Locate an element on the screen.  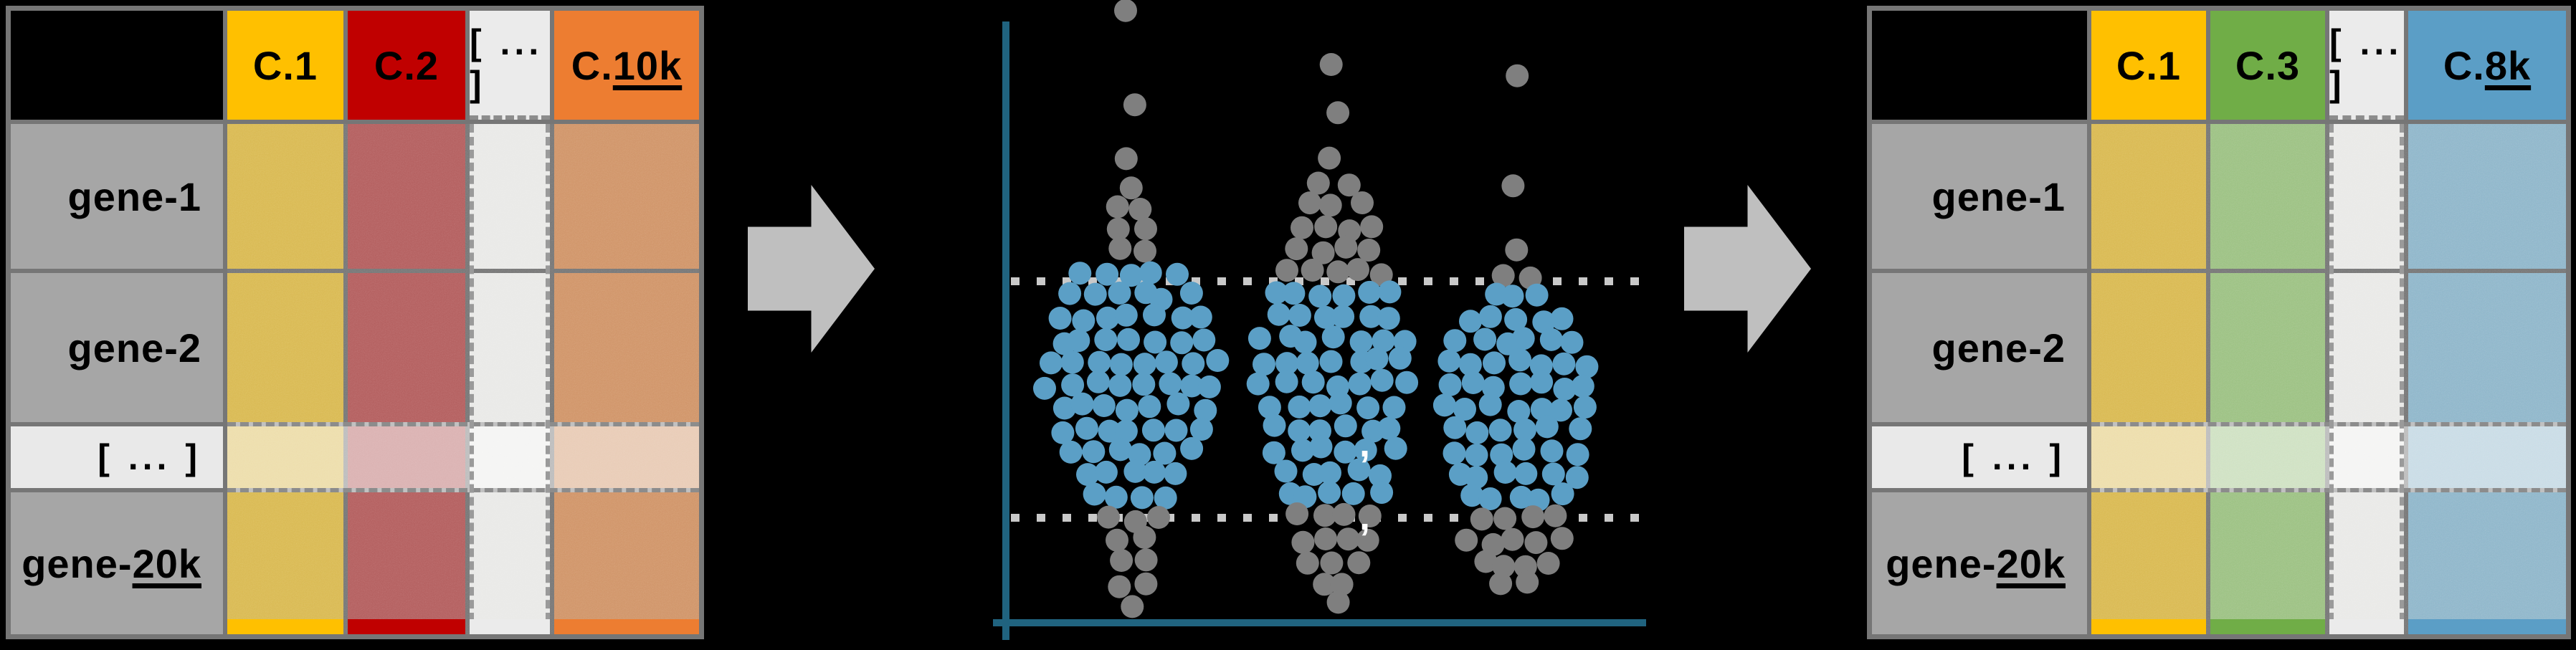
flow-arrow-icon is located at coordinates (811, 269).